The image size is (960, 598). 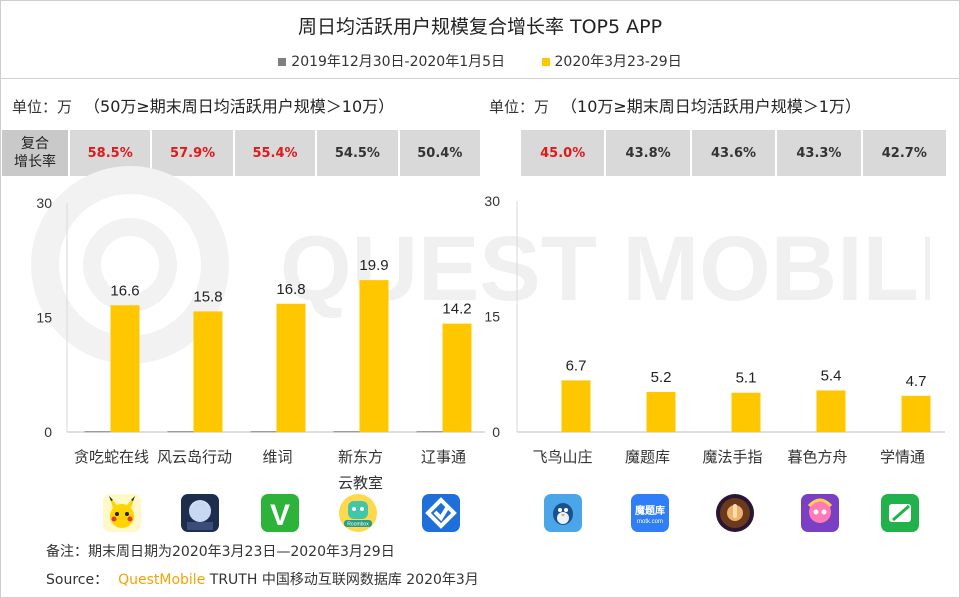 I want to click on data-label: 4.7, so click(x=916, y=381).